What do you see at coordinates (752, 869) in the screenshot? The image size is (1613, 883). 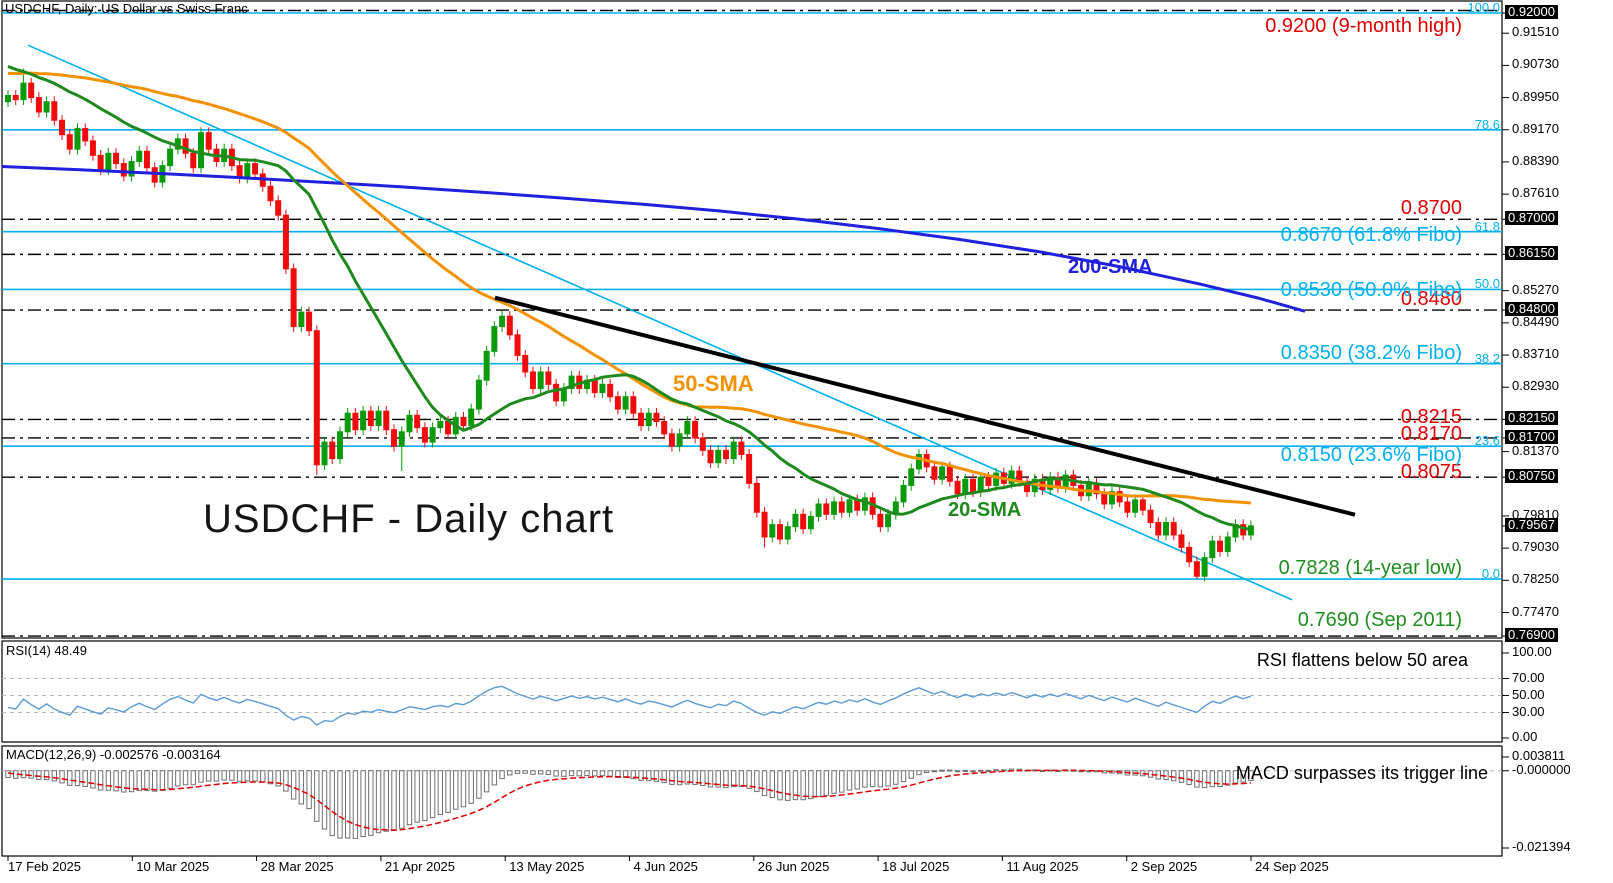 I see `time-axis` at bounding box center [752, 869].